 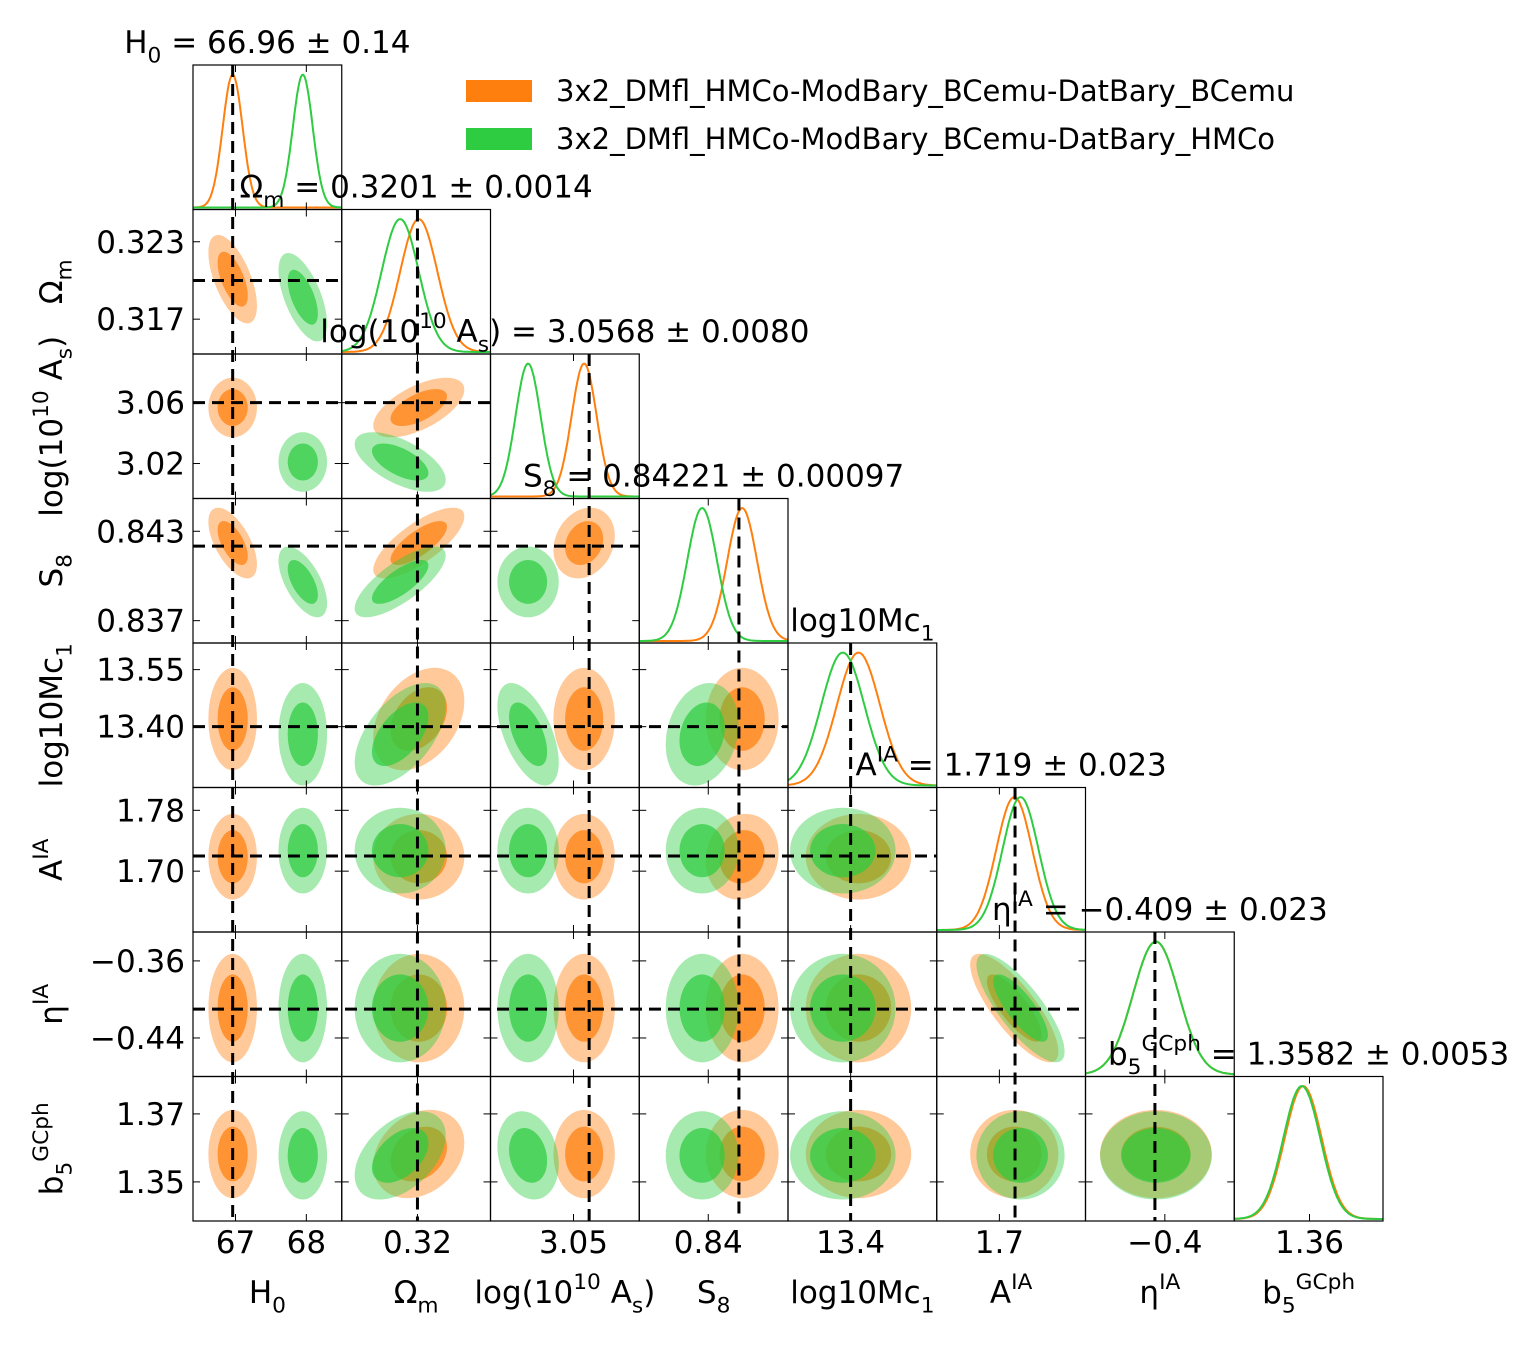 What do you see at coordinates (150, 1183) in the screenshot?
I see `y-tick-label-b5: 1.35` at bounding box center [150, 1183].